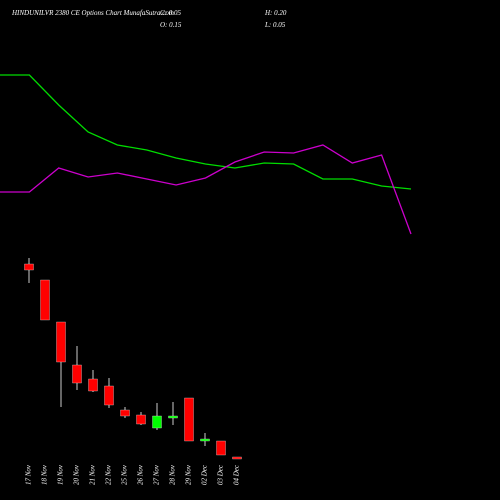  I want to click on x-tick-label: 03 Dec, so click(221, 474).